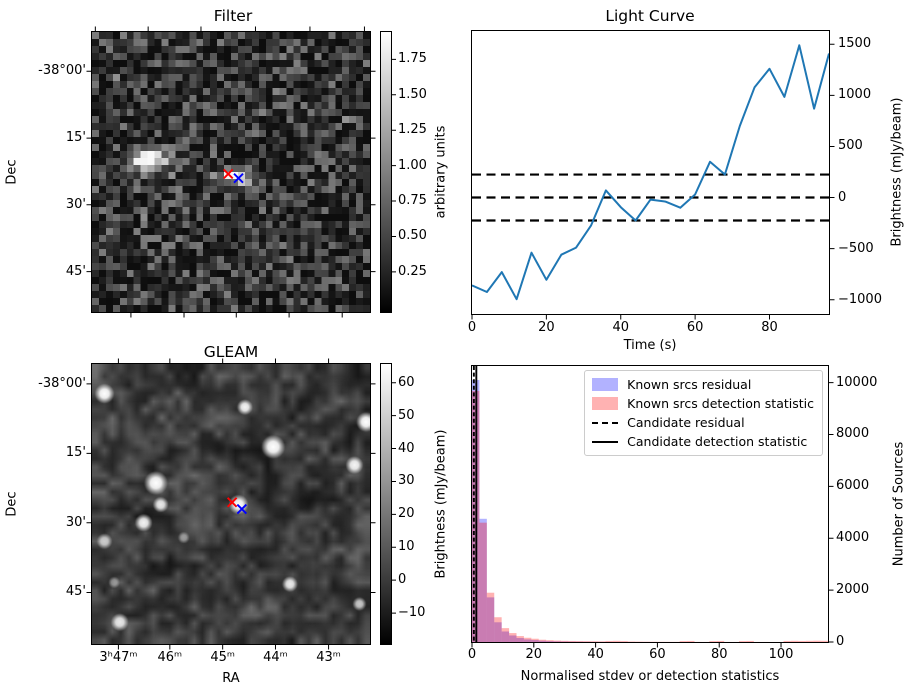  What do you see at coordinates (386, 172) in the screenshot?
I see `filter-colorbar` at bounding box center [386, 172].